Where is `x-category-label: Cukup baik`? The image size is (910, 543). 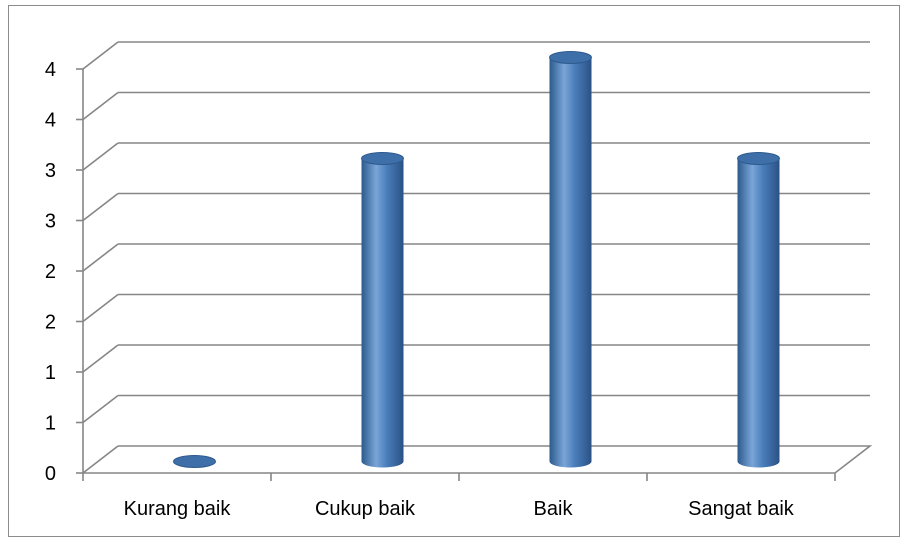 x-category-label: Cukup baik is located at coordinates (365, 509).